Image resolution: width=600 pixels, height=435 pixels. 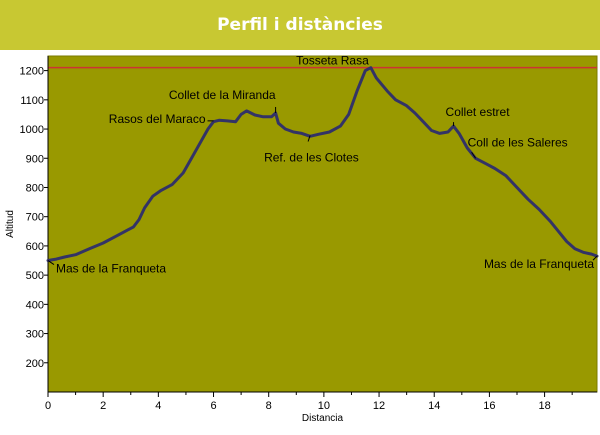 I want to click on x-tick-label: 6, so click(x=213, y=406).